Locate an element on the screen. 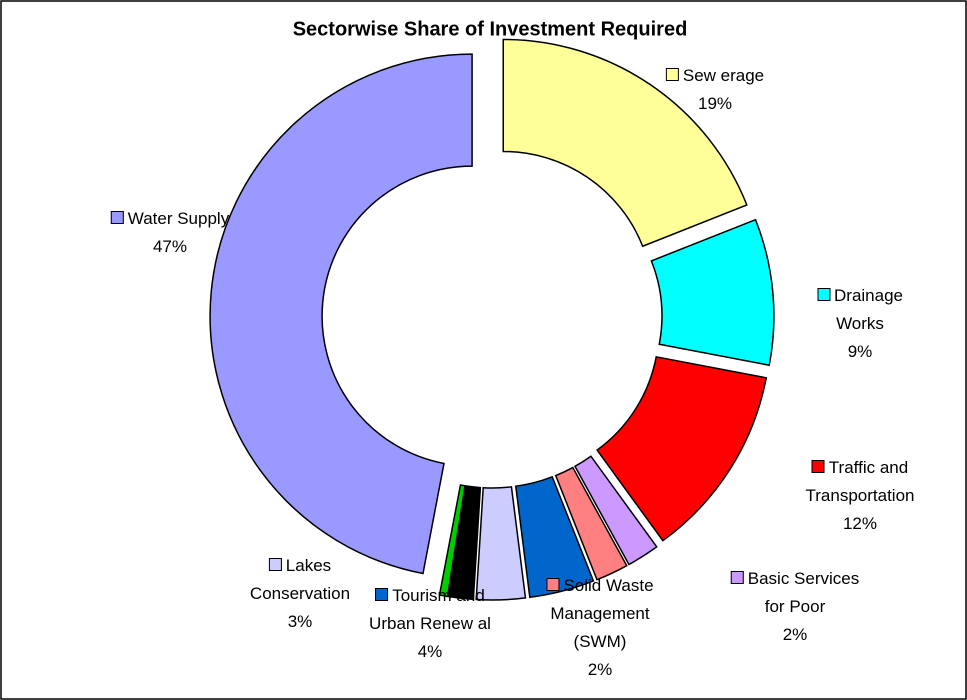  slice-label: Traffic and Transportation 12% is located at coordinates (860, 496).